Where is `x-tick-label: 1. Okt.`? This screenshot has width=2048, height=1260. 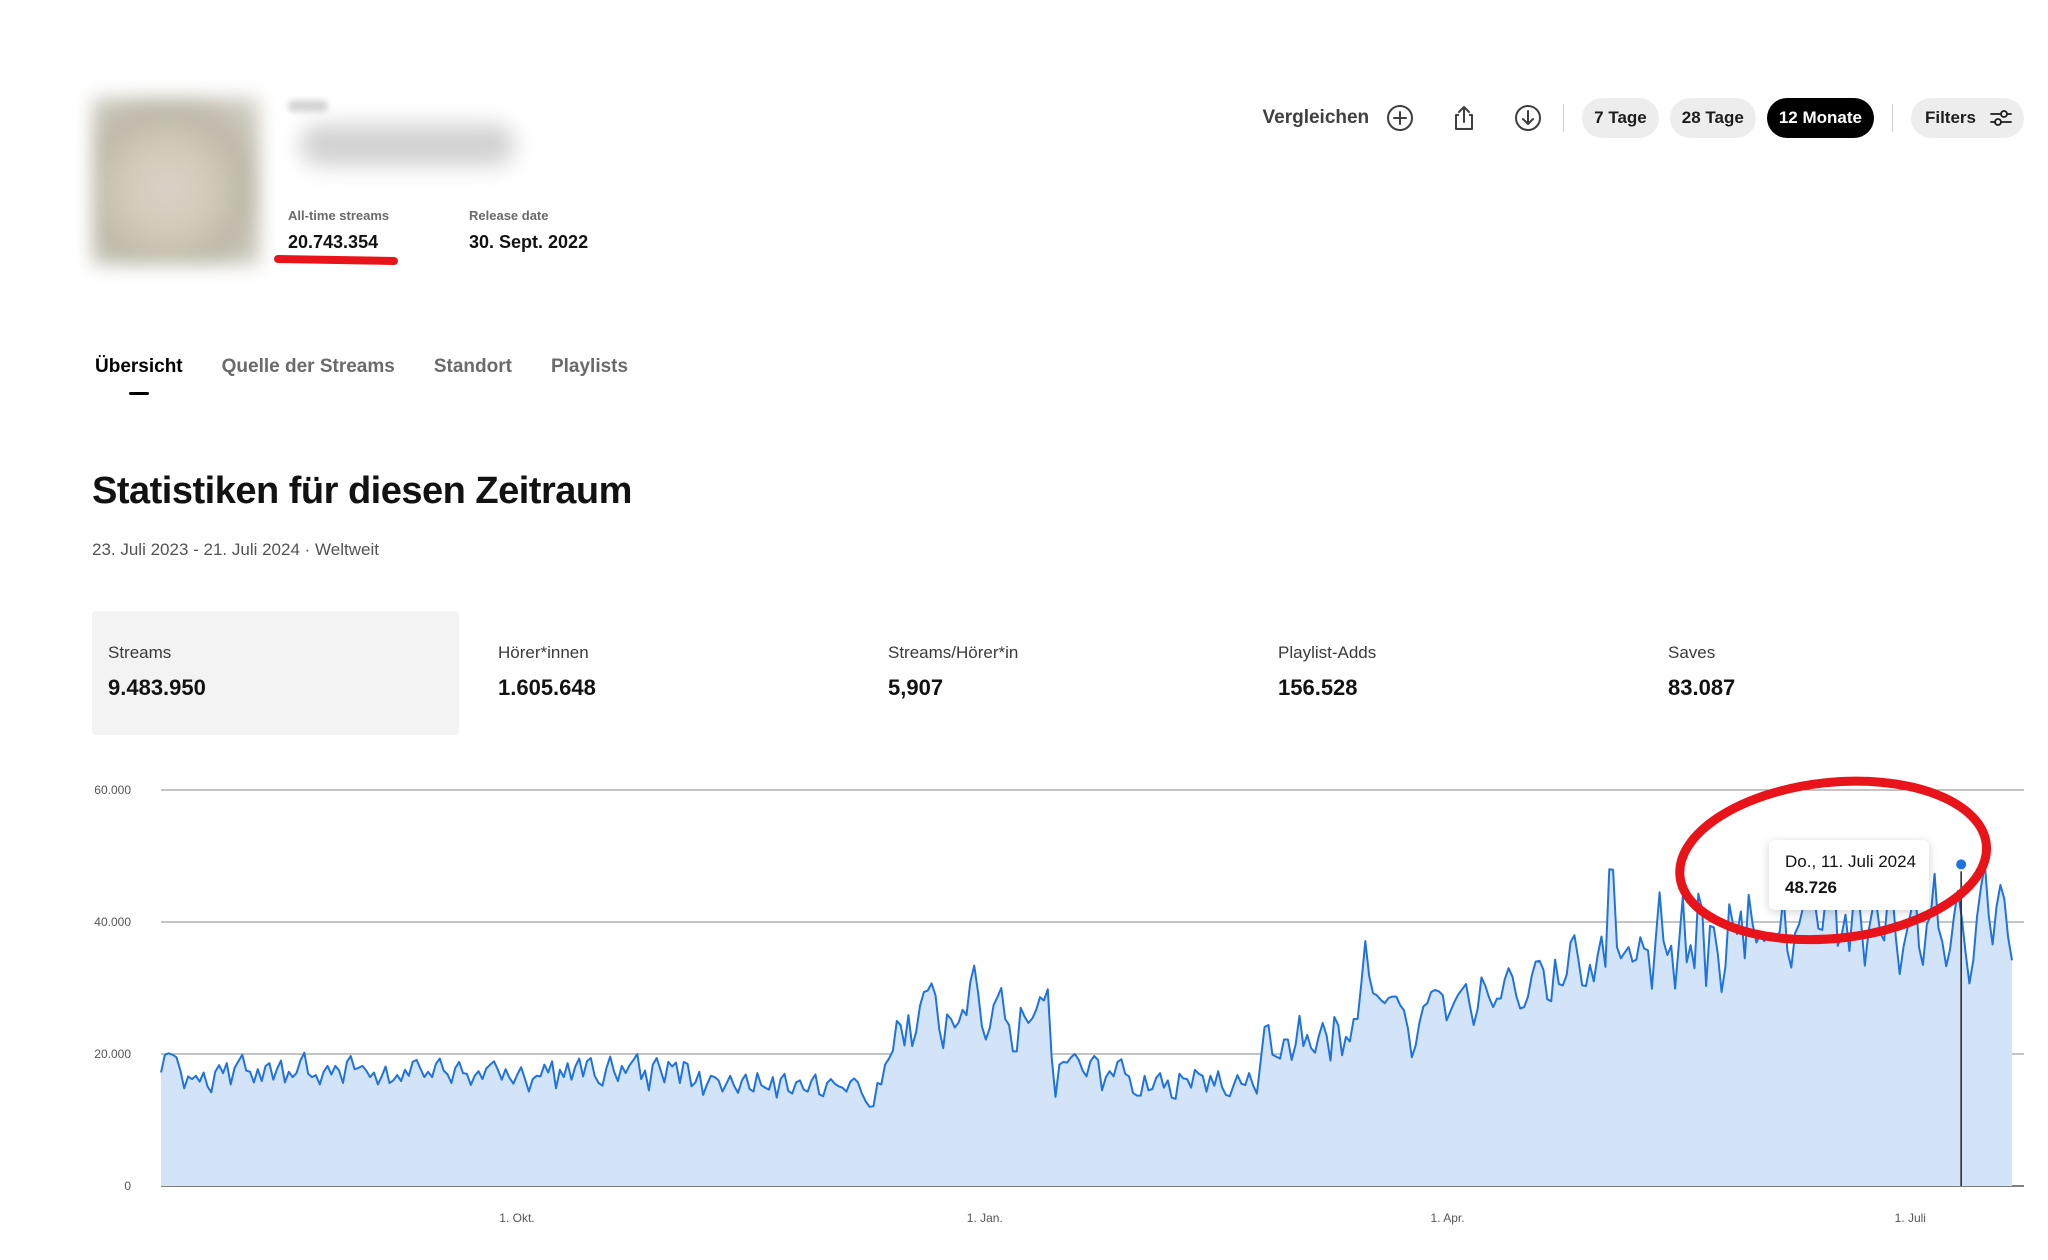
x-tick-label: 1. Okt. is located at coordinates (516, 1218).